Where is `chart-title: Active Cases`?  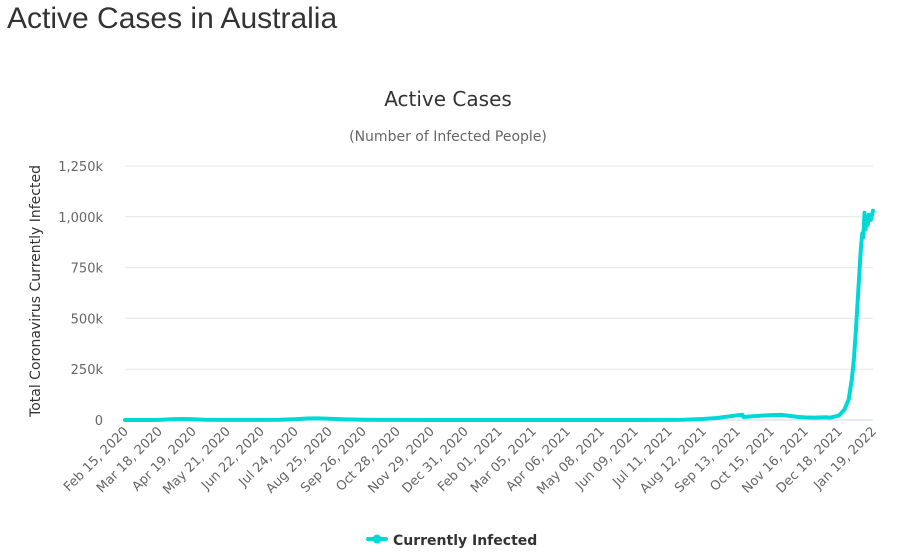 chart-title: Active Cases is located at coordinates (448, 99).